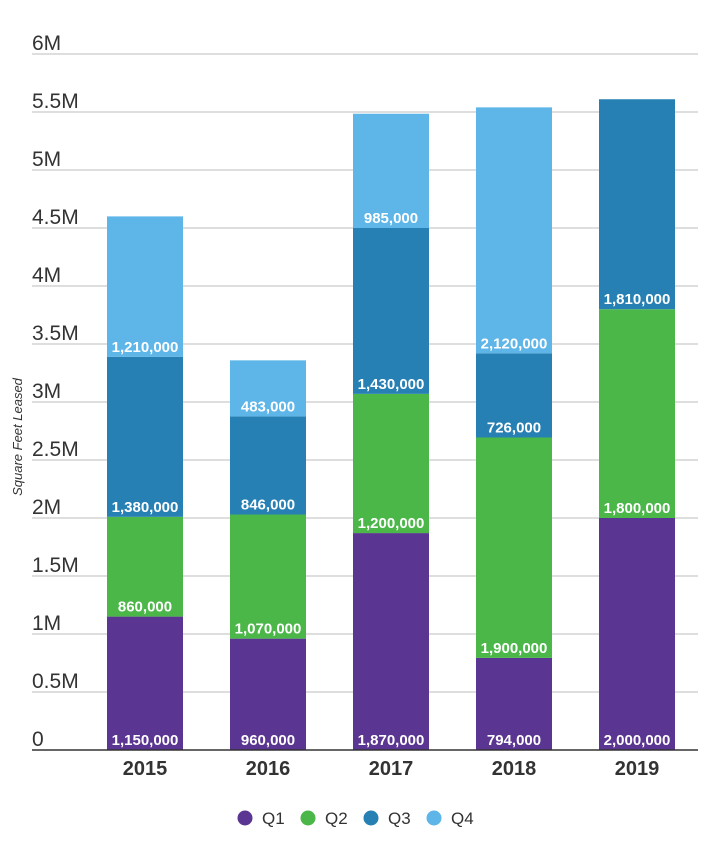 This screenshot has height=846, width=715. What do you see at coordinates (514, 769) in the screenshot?
I see `x-tick-label: 2018` at bounding box center [514, 769].